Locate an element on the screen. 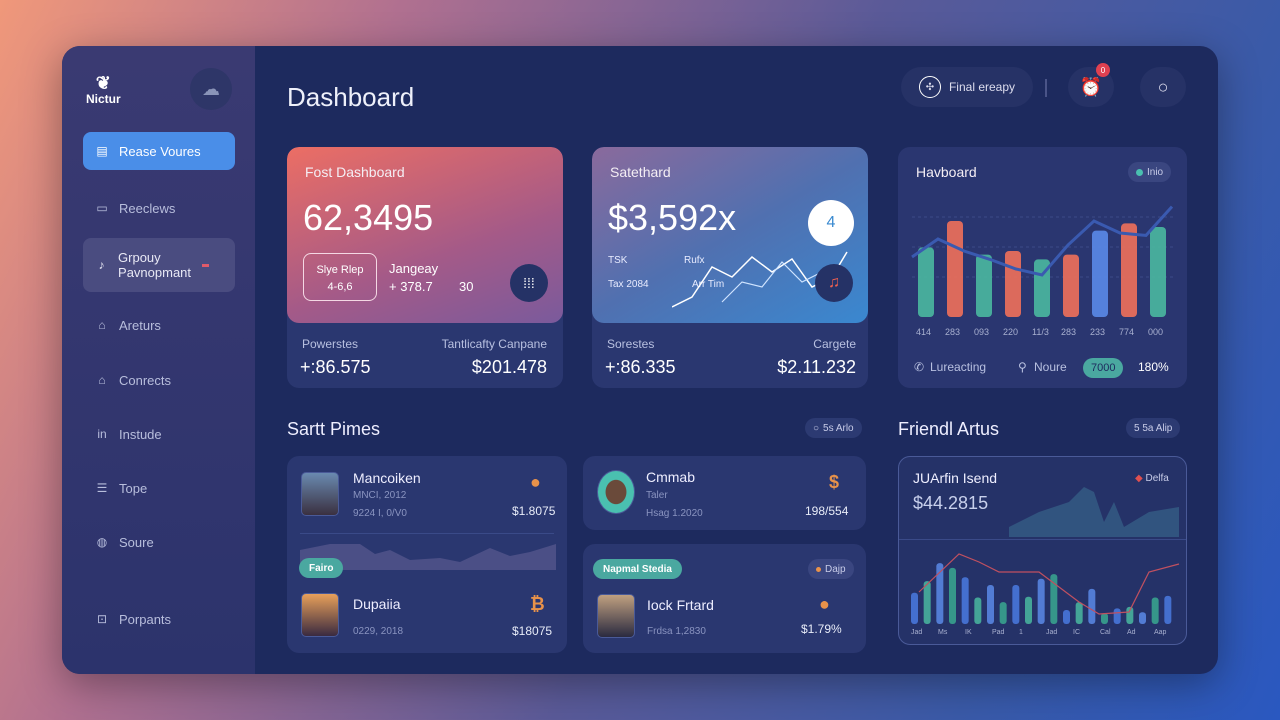 The width and height of the screenshot is (1280, 720). card-value: 62,3495 is located at coordinates (368, 217).